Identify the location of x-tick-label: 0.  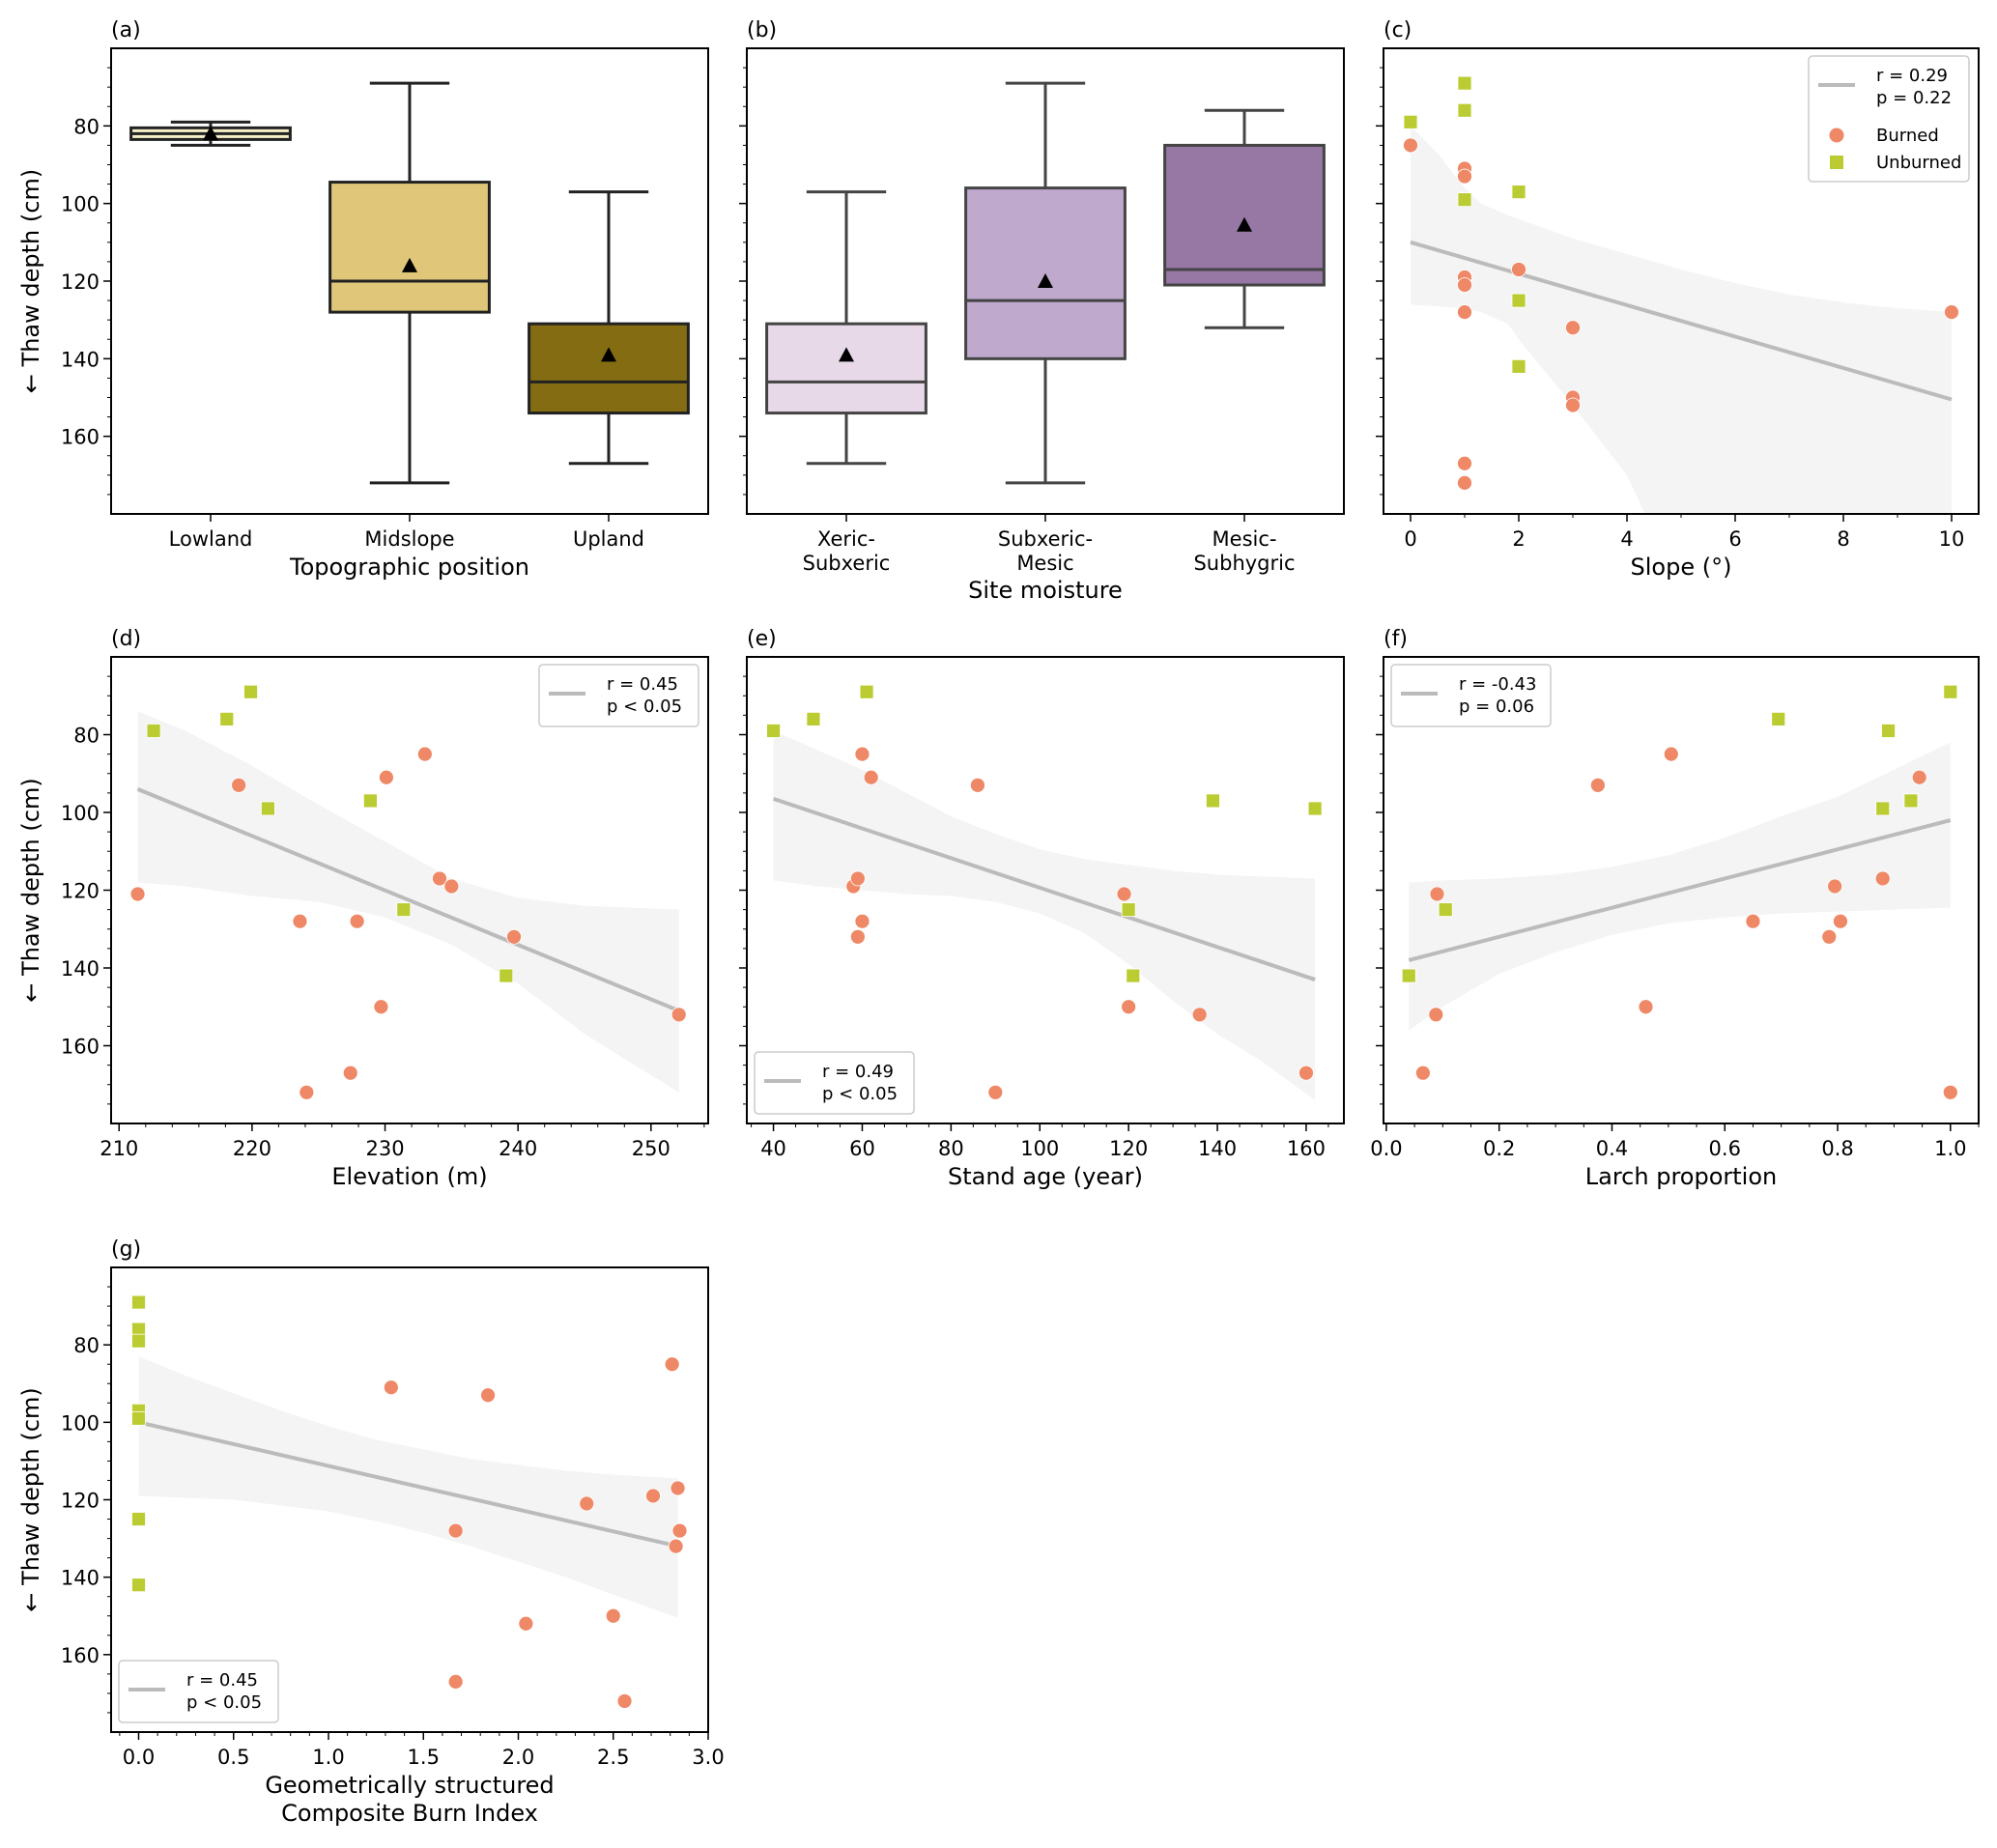
(1410, 539).